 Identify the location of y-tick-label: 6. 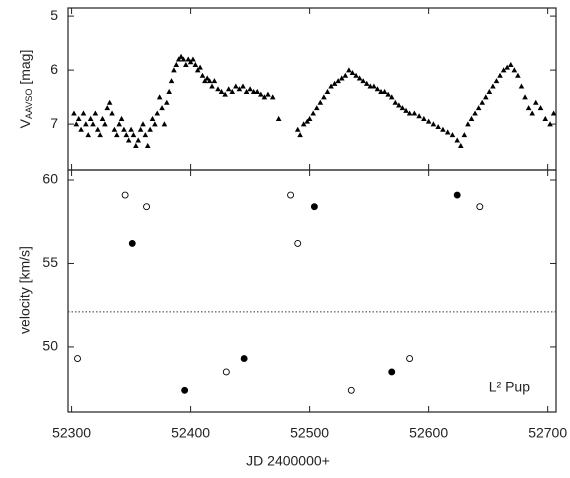
(54, 69).